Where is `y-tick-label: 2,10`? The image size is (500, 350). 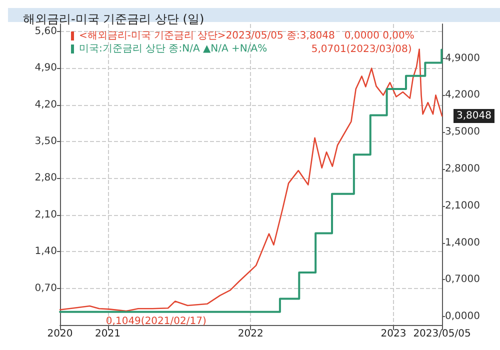 y-tick-label: 2,10 is located at coordinates (45, 214).